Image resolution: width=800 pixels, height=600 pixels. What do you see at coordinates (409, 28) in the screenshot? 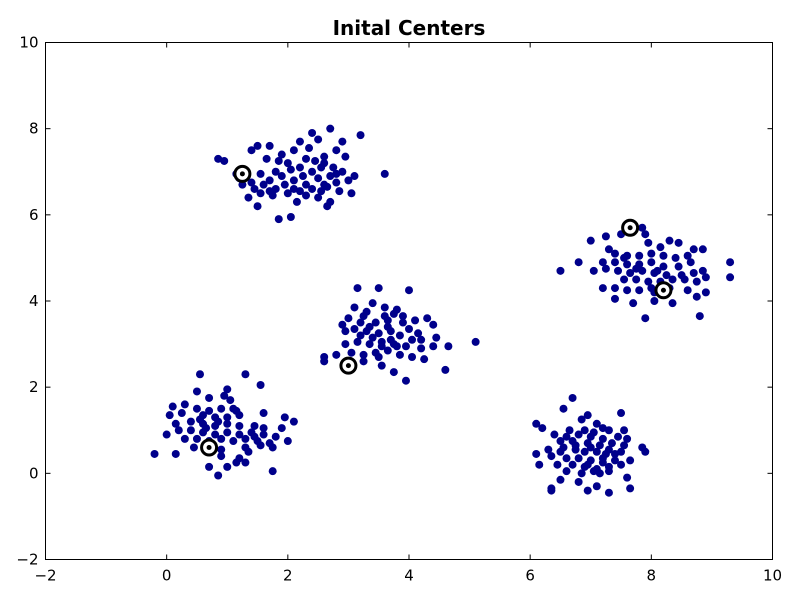
I see `chart-title: Inital Centers` at bounding box center [409, 28].